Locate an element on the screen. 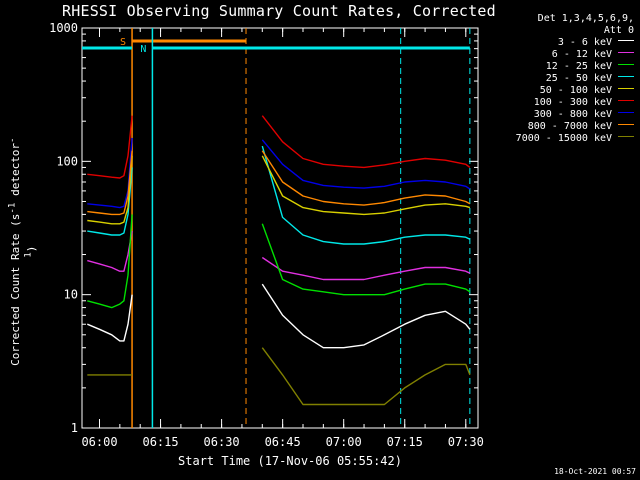  legend-entry: 12 - 25 keV is located at coordinates (575, 67).